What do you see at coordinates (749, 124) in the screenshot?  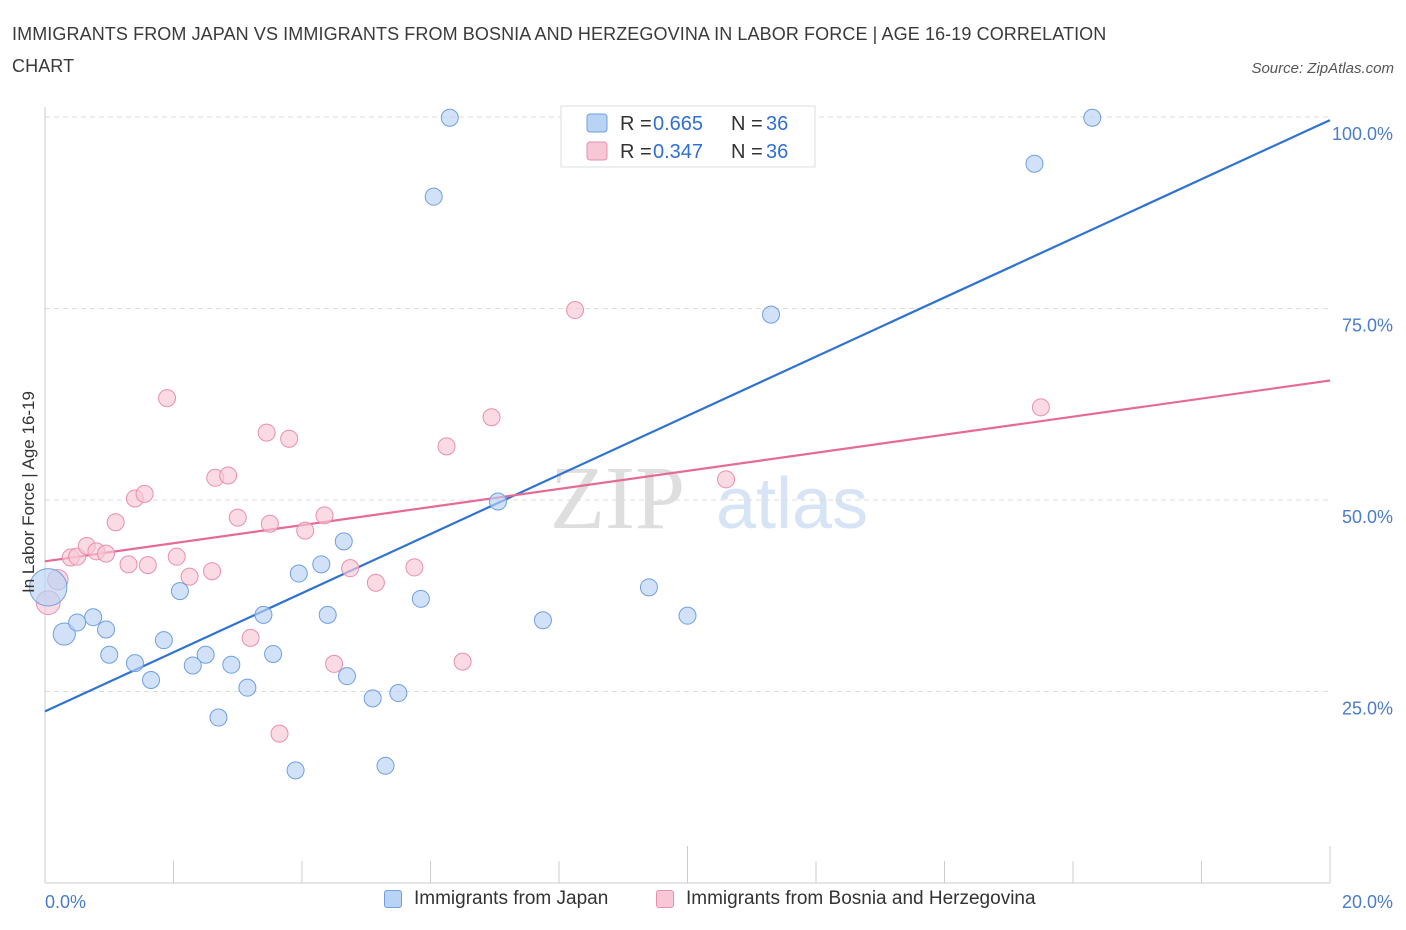 I see `legend-n-label-japan: N =` at bounding box center [749, 124].